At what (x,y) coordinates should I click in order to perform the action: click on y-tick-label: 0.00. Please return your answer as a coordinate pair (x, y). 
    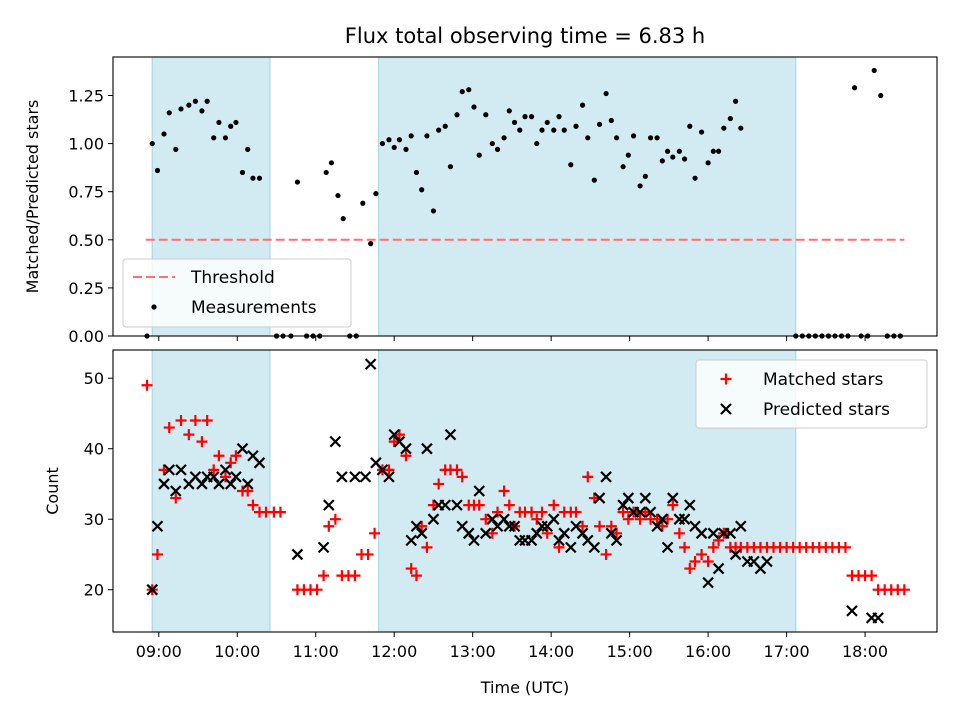
    Looking at the image, I should click on (86, 336).